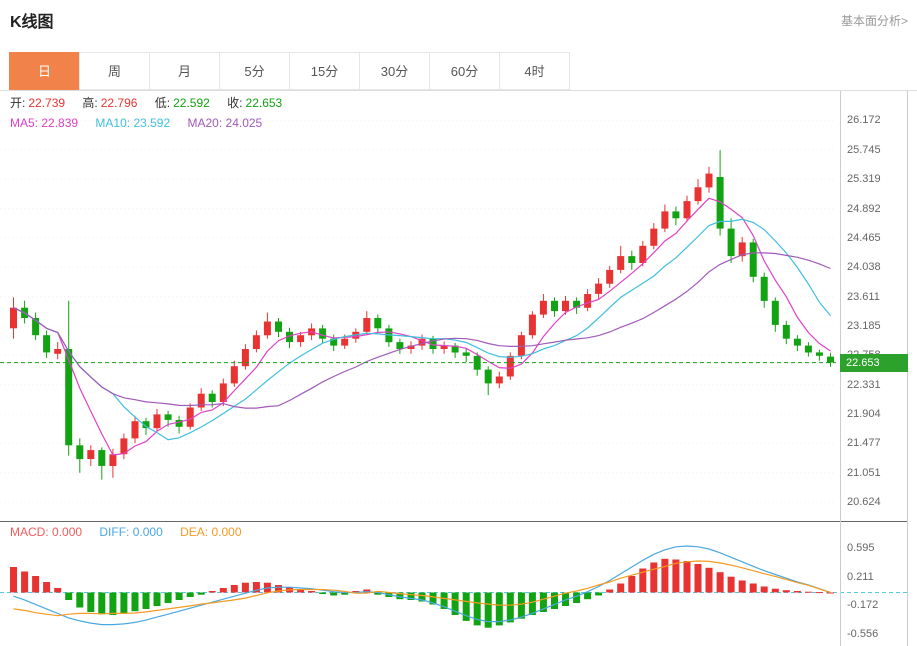 Image resolution: width=917 pixels, height=646 pixels. What do you see at coordinates (29, 532) in the screenshot?
I see `macd-label: MACD:` at bounding box center [29, 532].